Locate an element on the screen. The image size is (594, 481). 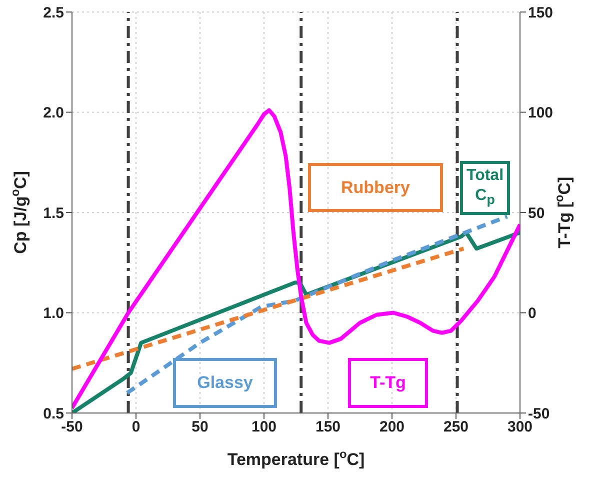
y-tick-label: 2.5 is located at coordinates (53, 13).